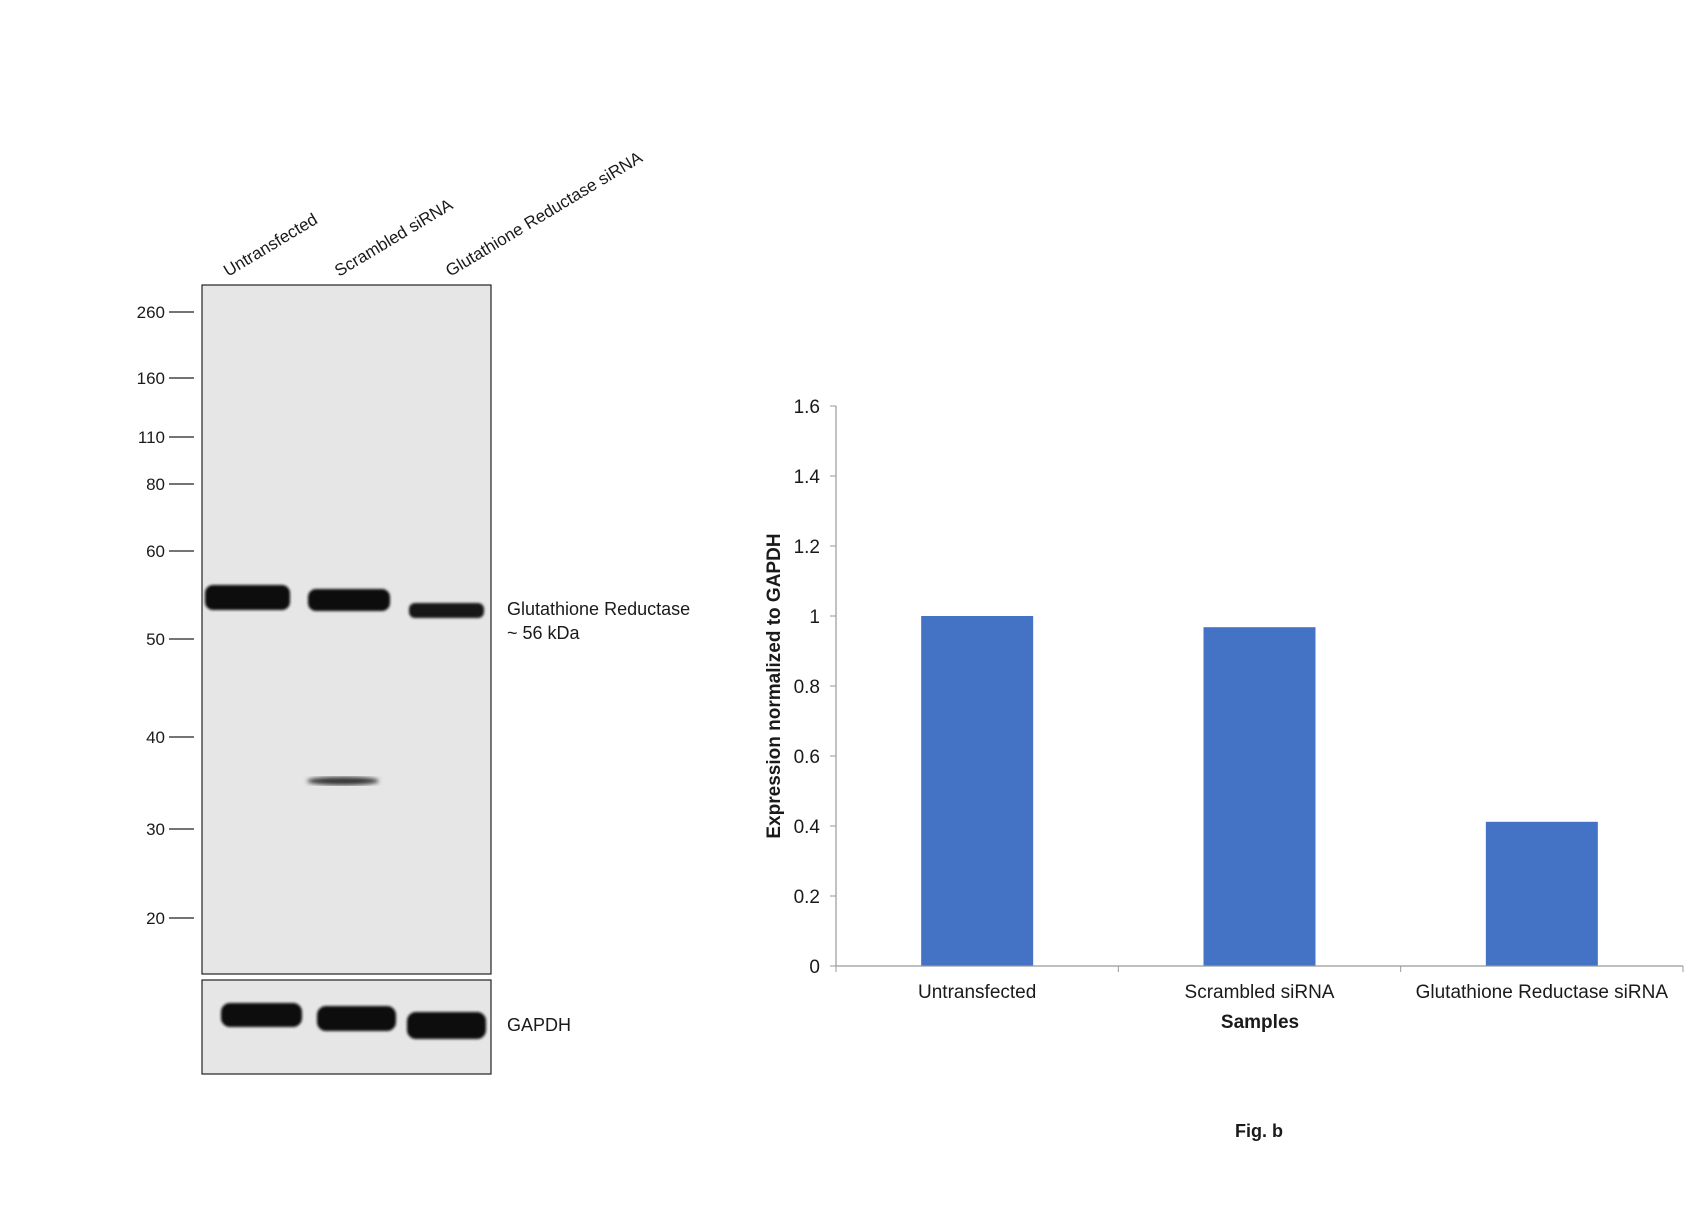 The width and height of the screenshot is (1698, 1213). What do you see at coordinates (446, 1025) in the screenshot?
I see `gapdh-band-knockdown` at bounding box center [446, 1025].